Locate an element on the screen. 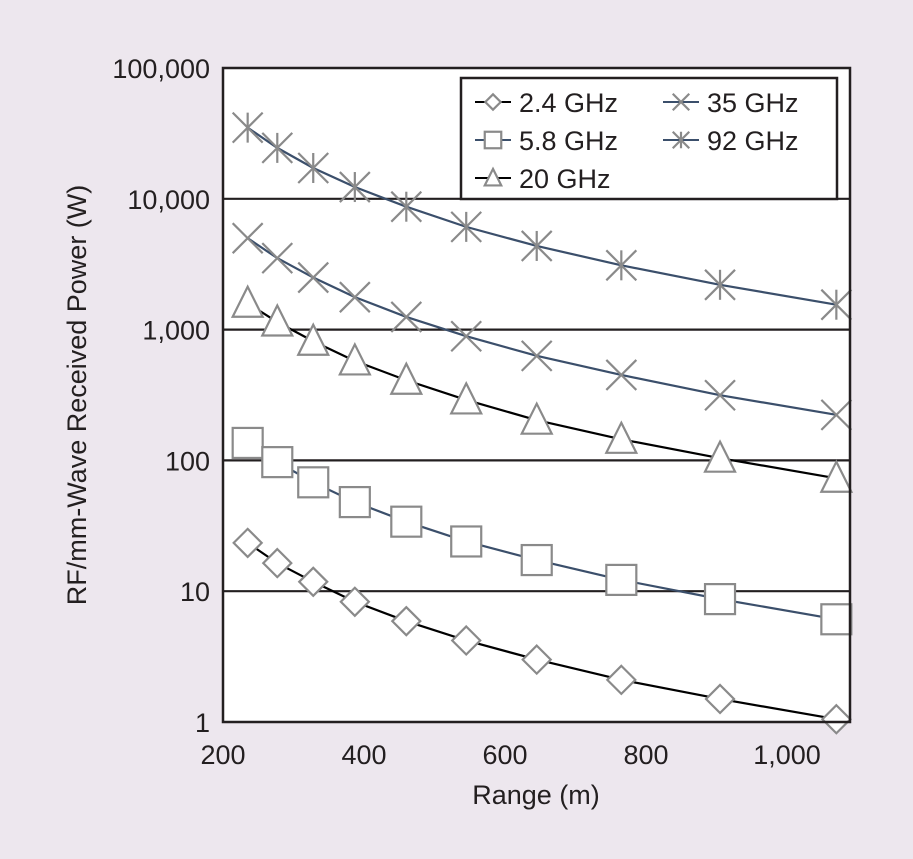  legend-item: 35 GHz is located at coordinates (731, 103).